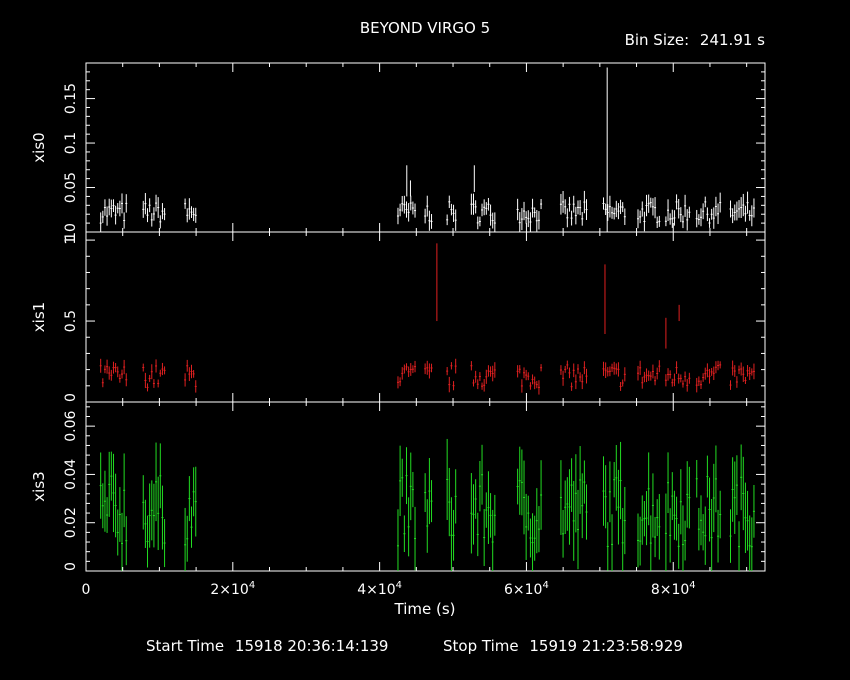 The height and width of the screenshot is (680, 850). Describe the element at coordinates (229, 590) in the screenshot. I see `x-tick-mantissa: 2×10` at that location.